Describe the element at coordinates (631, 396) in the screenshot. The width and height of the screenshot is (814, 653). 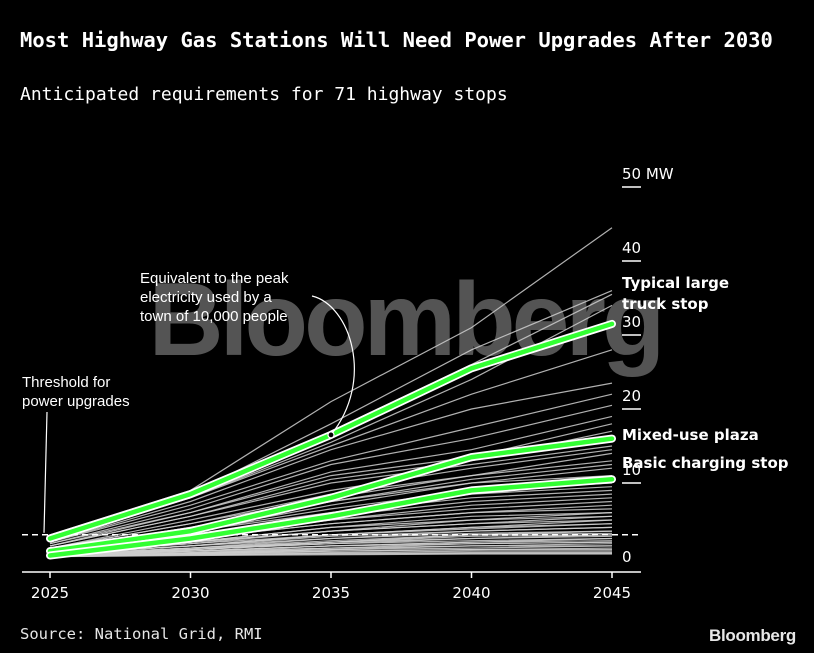
I see `y-tick-label-20: 20` at that location.